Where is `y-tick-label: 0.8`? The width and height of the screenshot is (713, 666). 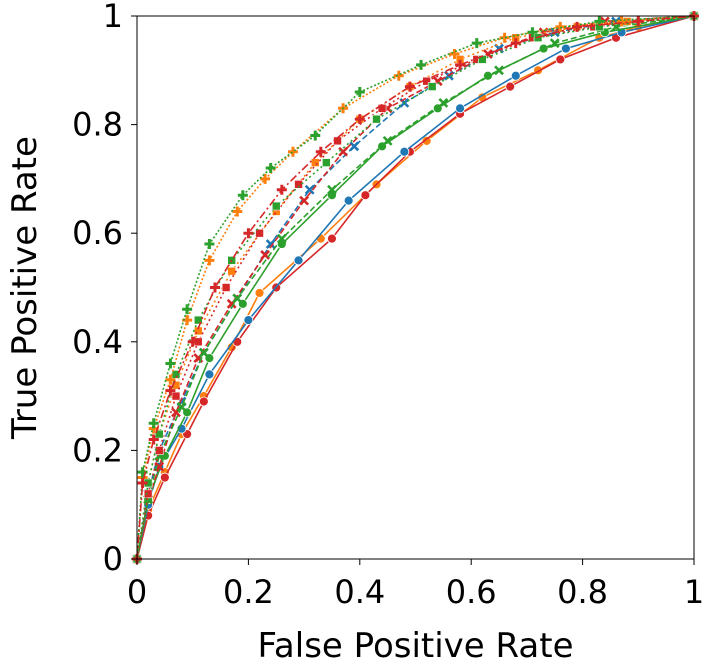
y-tick-label: 0.8 is located at coordinates (97, 125).